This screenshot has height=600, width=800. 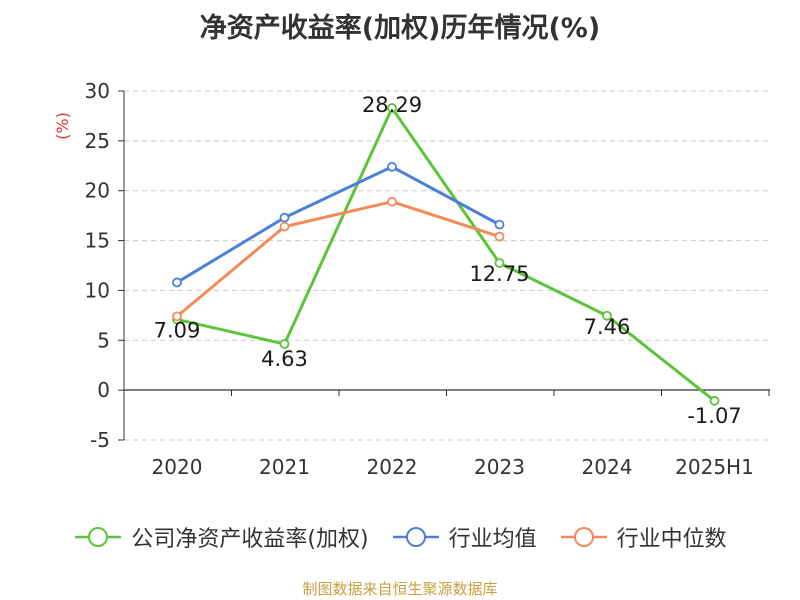 What do you see at coordinates (607, 467) in the screenshot?
I see `x-tick-label: 2024` at bounding box center [607, 467].